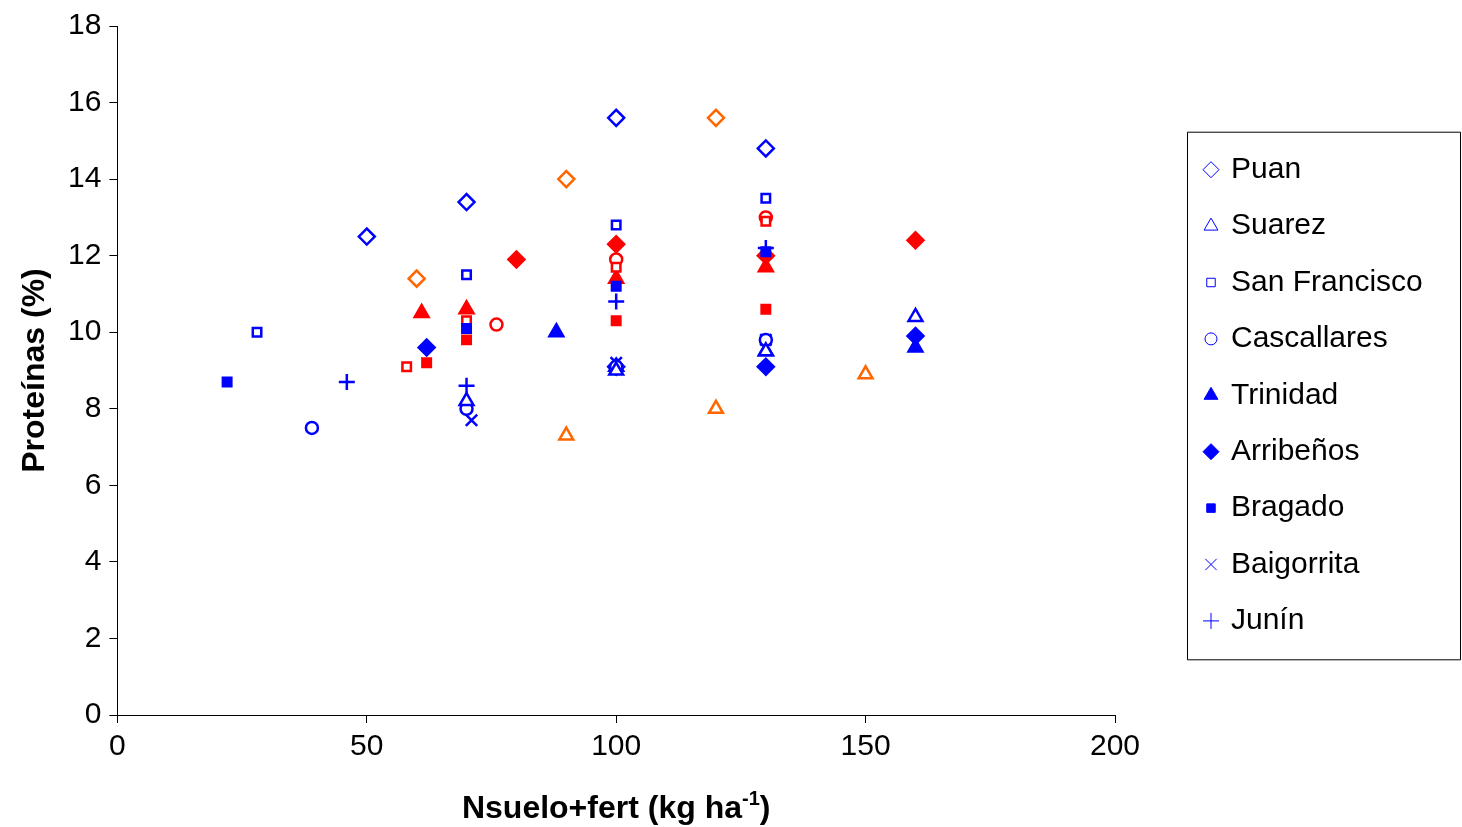 Image resolution: width=1462 pixels, height=827 pixels. I want to click on x-tick-label: 100, so click(616, 745).